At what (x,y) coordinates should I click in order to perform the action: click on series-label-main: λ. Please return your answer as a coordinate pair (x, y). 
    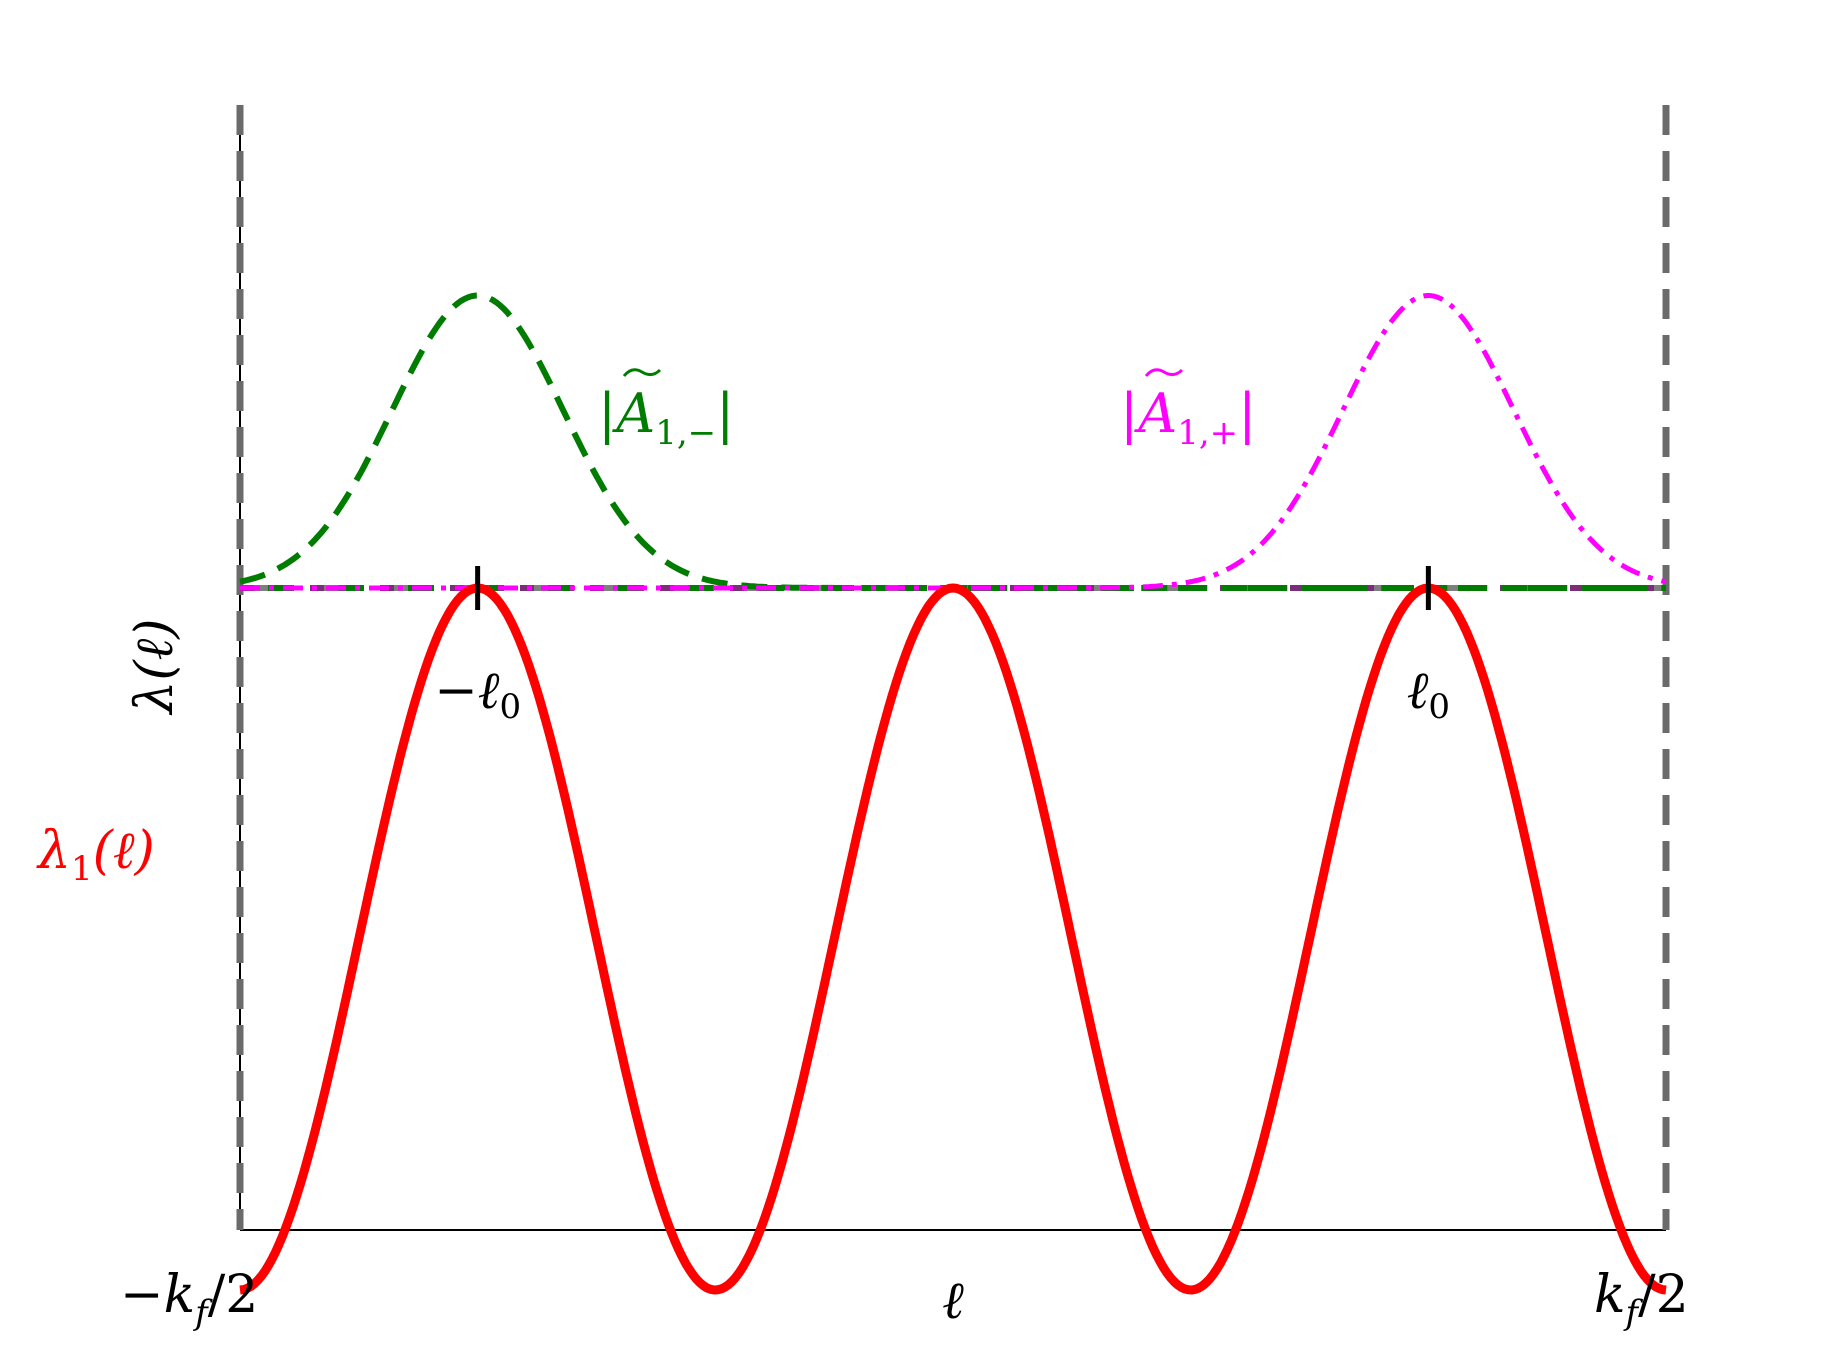
    Looking at the image, I should click on (53, 851).